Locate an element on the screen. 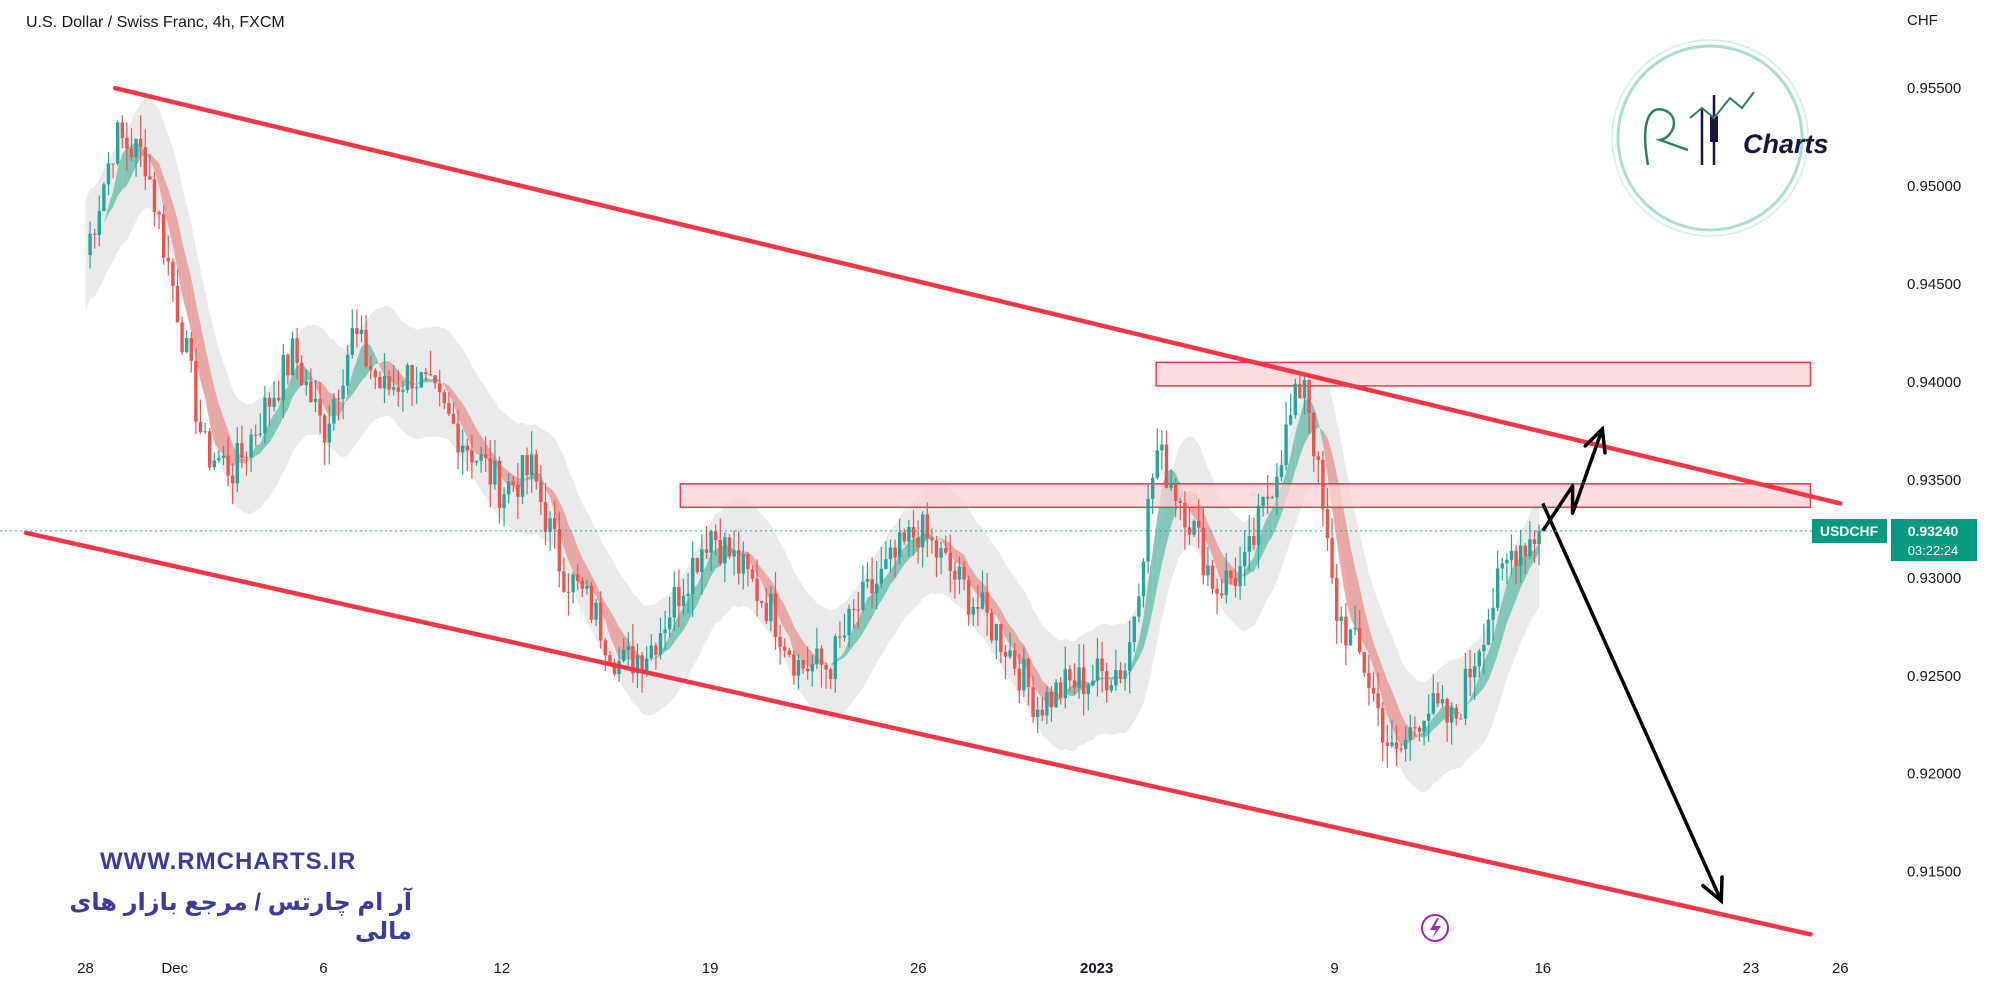  resistance-zones is located at coordinates (1245, 435).